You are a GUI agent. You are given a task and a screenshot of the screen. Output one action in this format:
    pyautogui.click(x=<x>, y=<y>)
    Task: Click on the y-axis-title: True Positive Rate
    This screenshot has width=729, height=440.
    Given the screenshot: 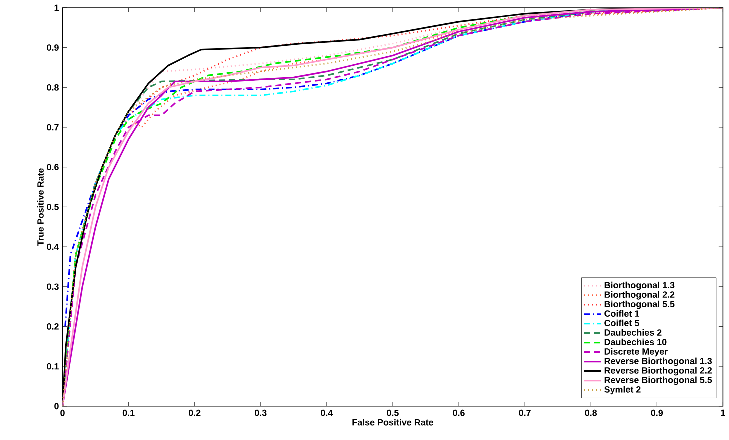 What is the action you would take?
    pyautogui.click(x=40, y=207)
    